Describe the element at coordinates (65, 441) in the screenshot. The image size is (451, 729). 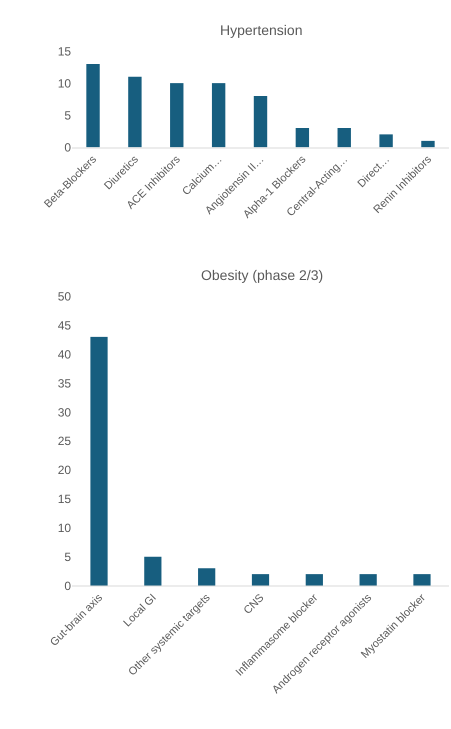
I see `y-tick-label: 25` at that location.